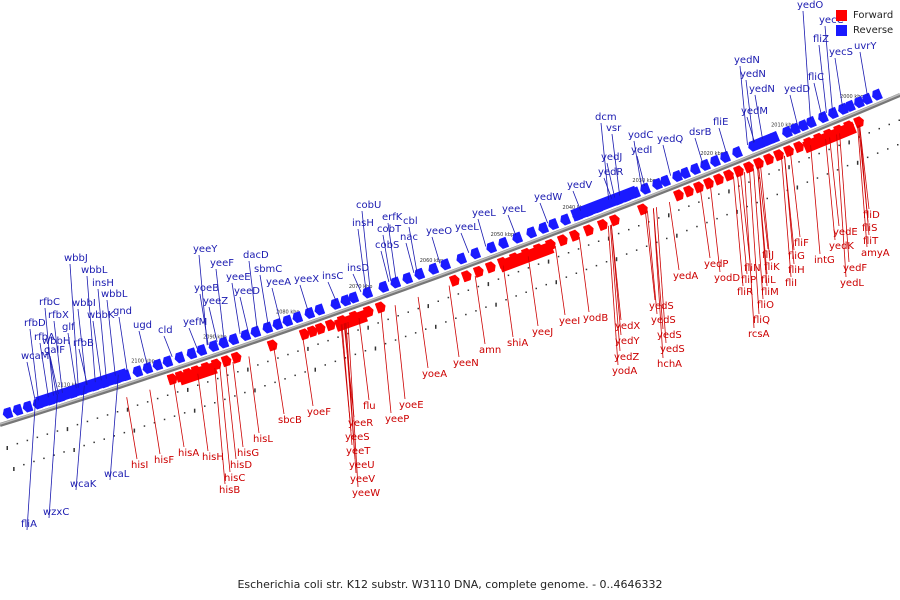  What do you see at coordinates (670, 139) in the screenshot?
I see `reverse-gene-label: yedQ` at bounding box center [670, 139].